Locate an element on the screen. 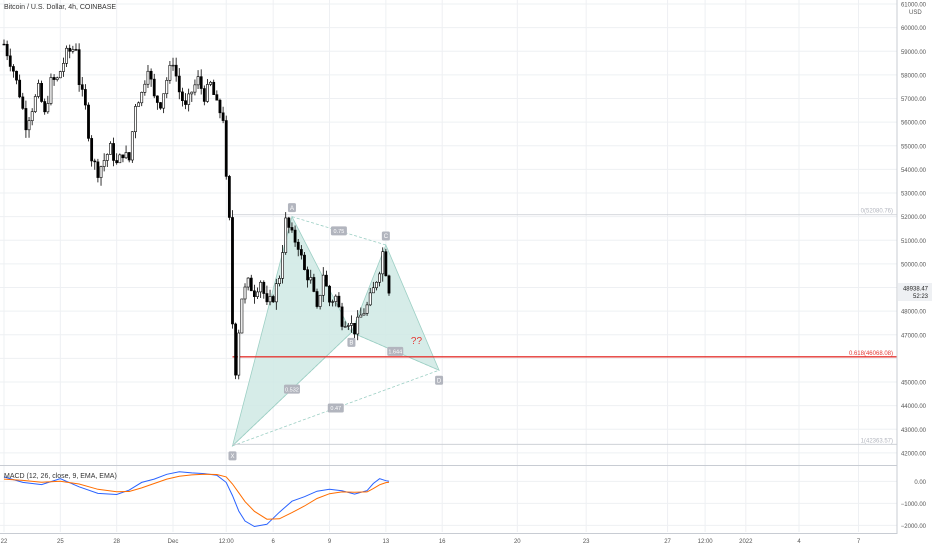 This screenshot has width=932, height=555. x-tick-label: 27 is located at coordinates (667, 542).